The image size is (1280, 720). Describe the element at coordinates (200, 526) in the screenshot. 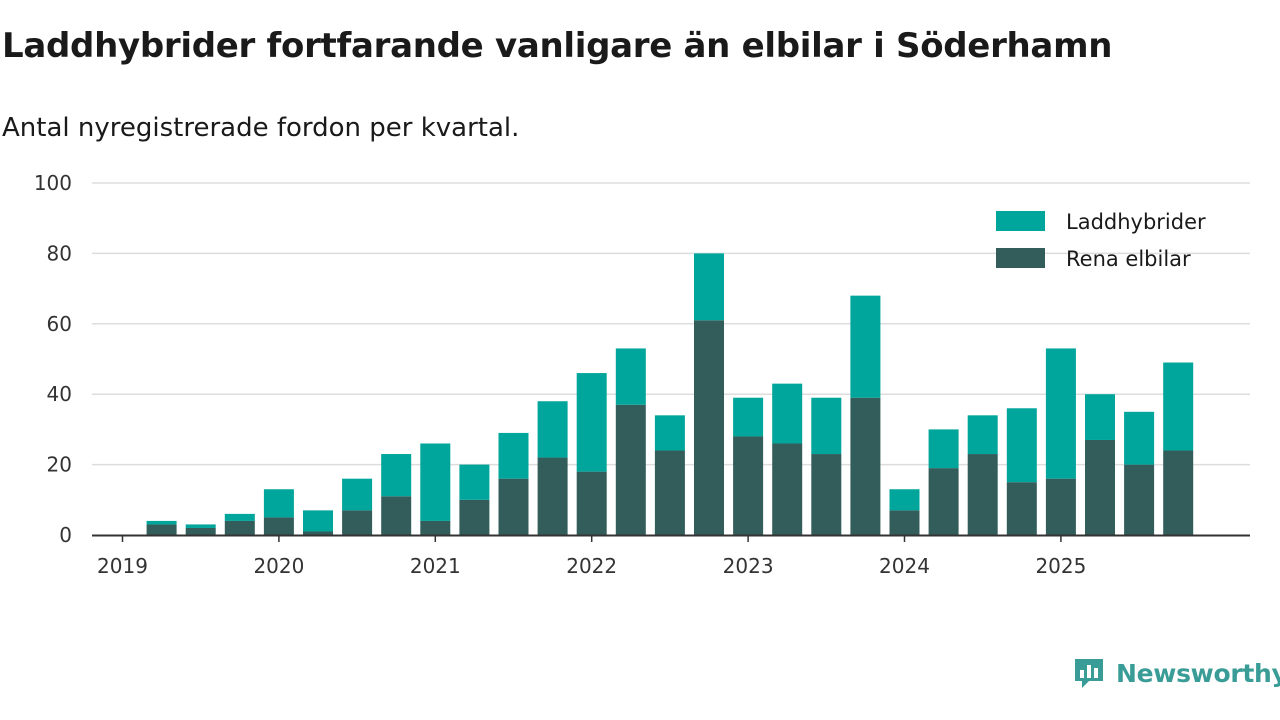

I see `bar-laddhybrider: 2019 Q3 – Laddhybrider: 1` at that location.